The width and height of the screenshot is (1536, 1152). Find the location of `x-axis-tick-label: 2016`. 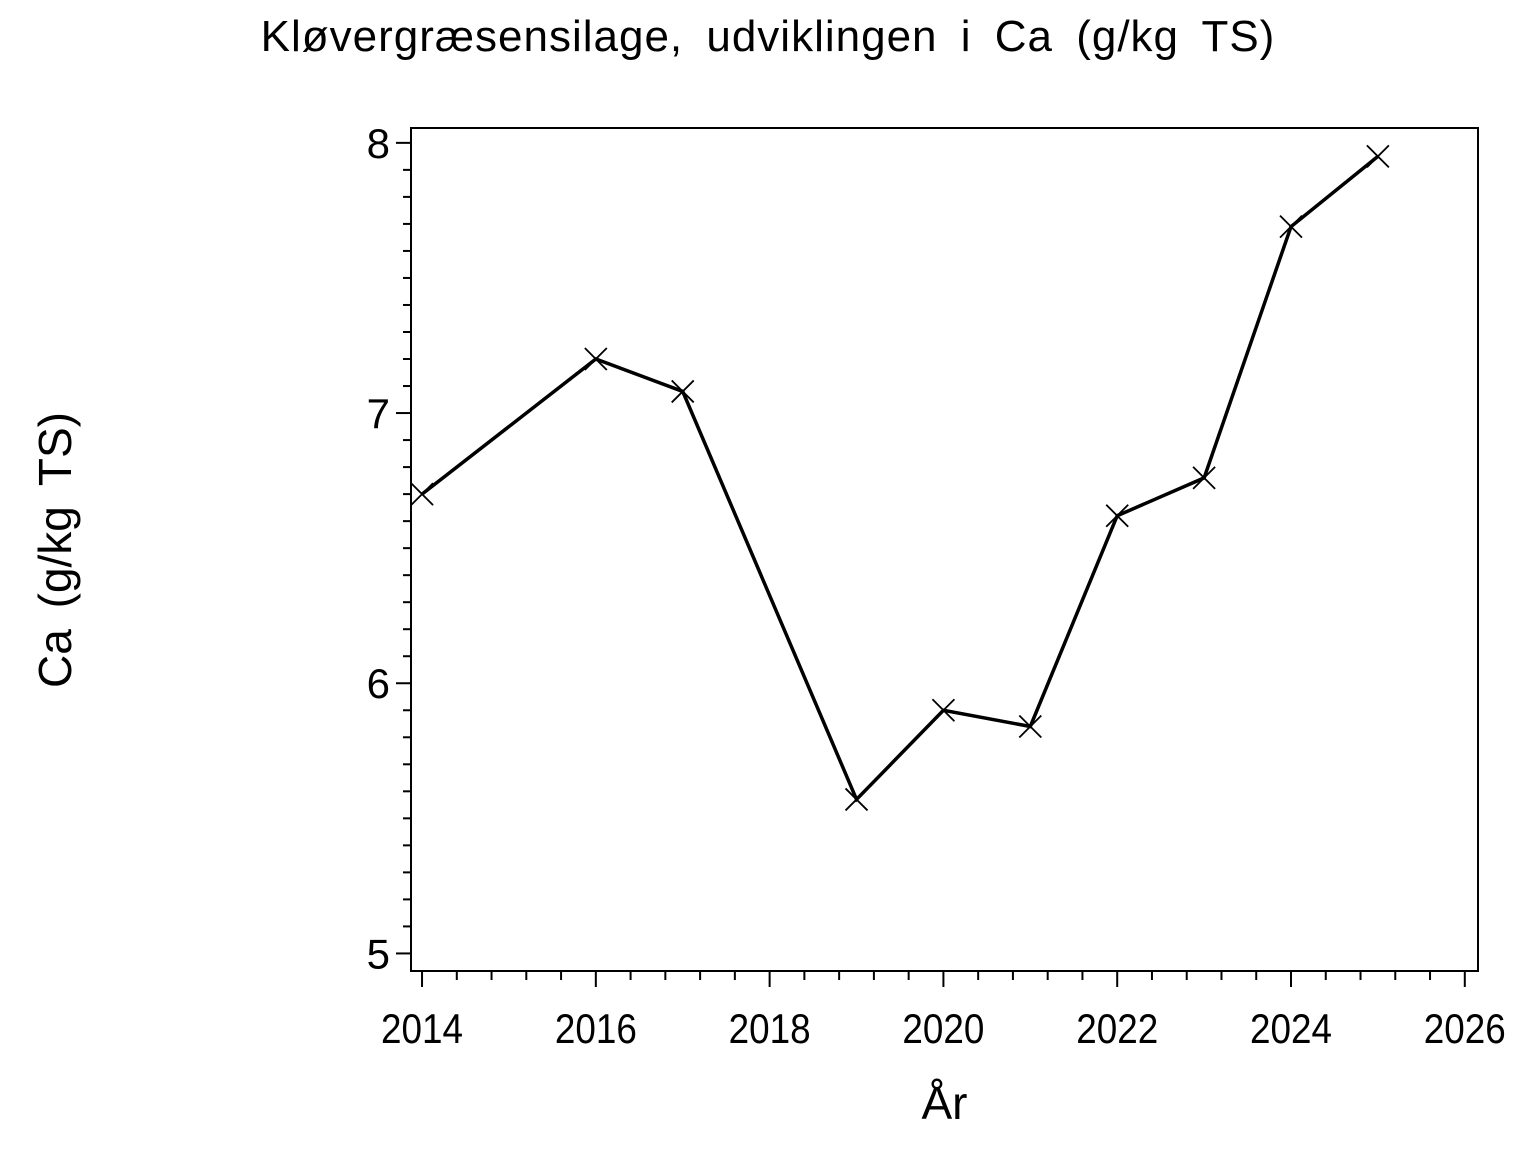

x-axis-tick-label: 2016 is located at coordinates (596, 1028).